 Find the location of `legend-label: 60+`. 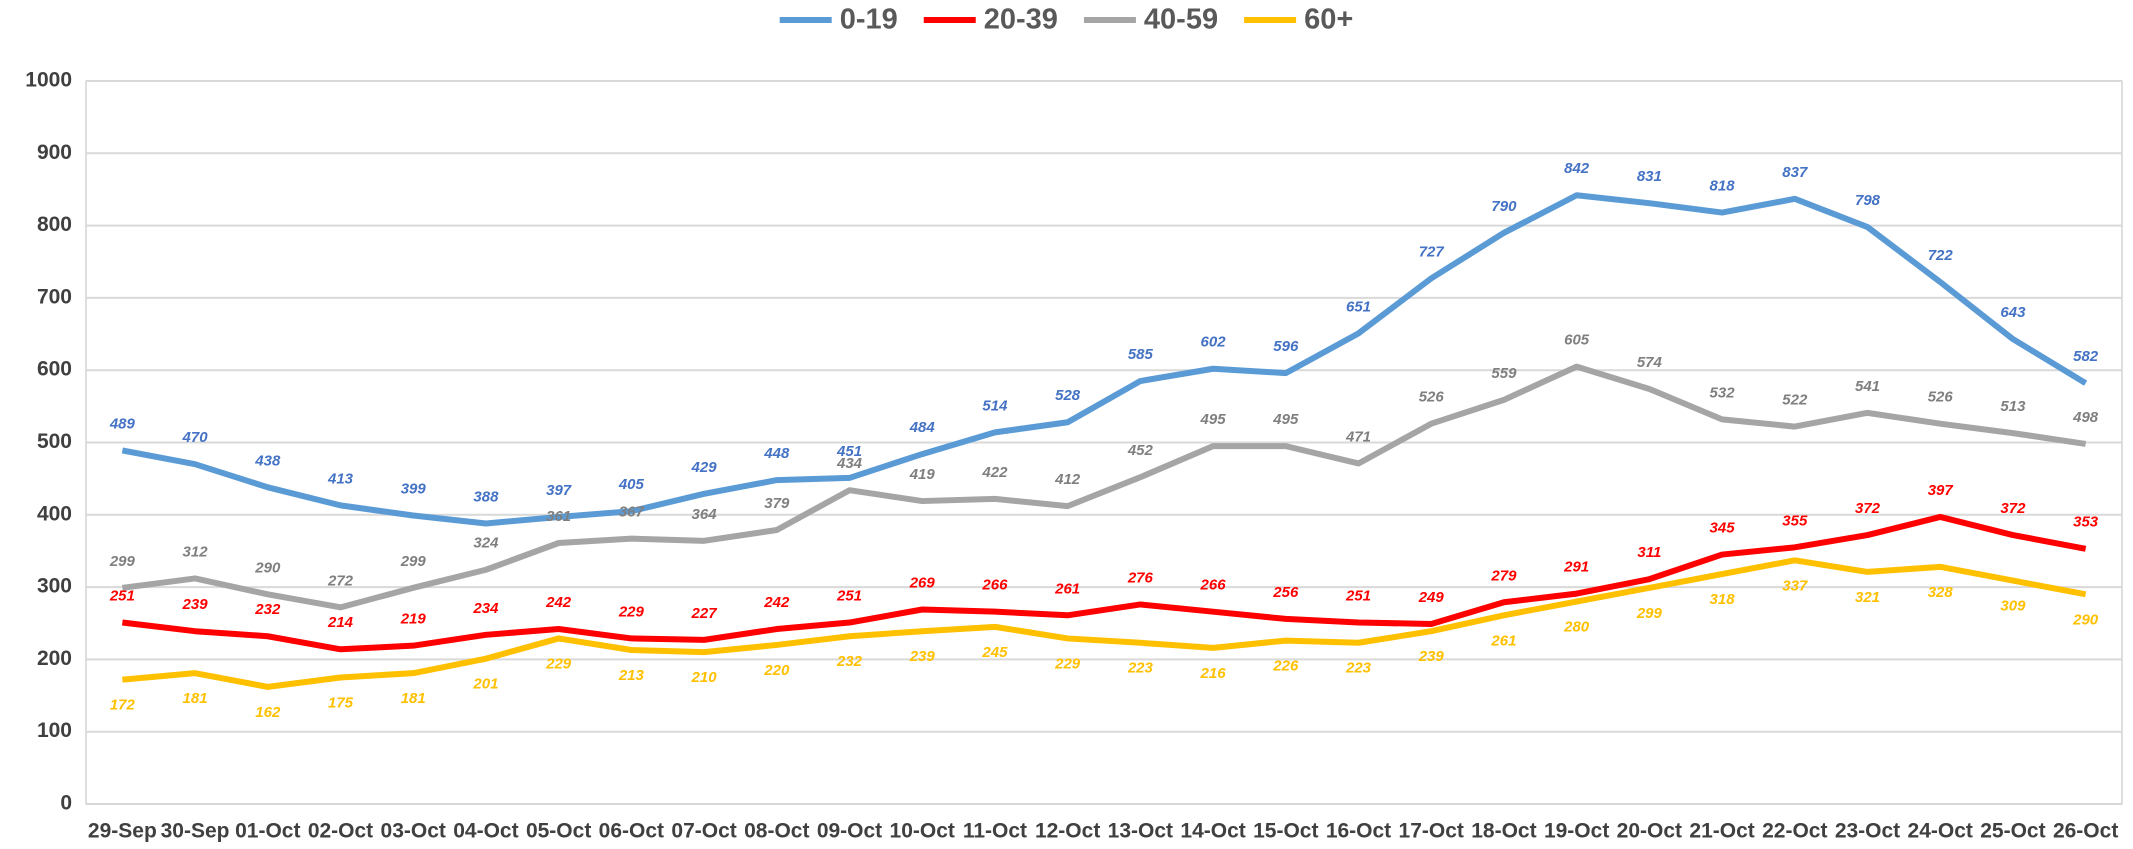

legend-label: 60+ is located at coordinates (1328, 20).